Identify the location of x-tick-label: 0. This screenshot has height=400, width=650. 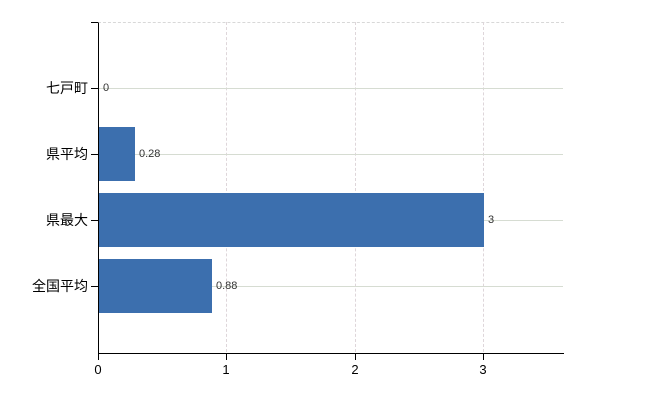
(98, 369).